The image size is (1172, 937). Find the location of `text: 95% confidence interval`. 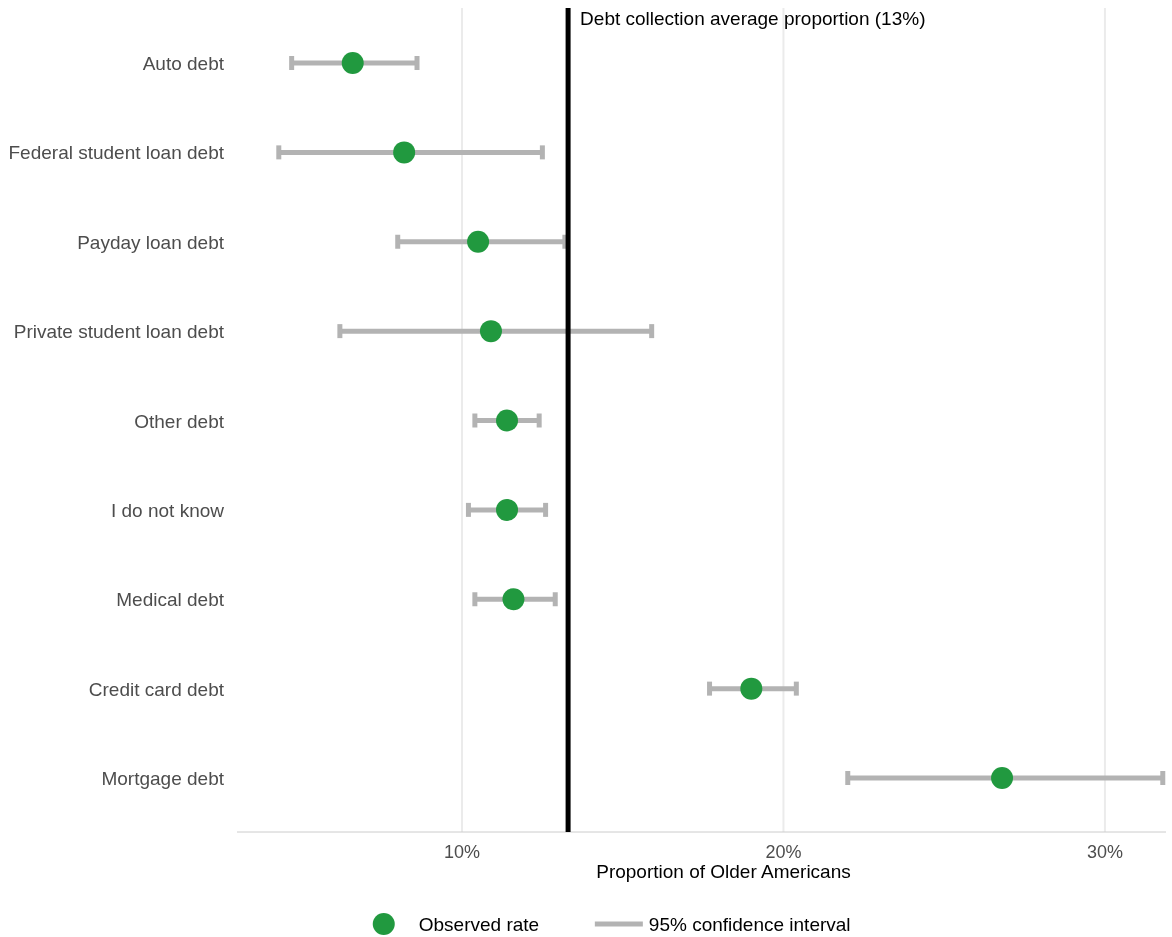

text: 95% confidence interval is located at coordinates (749, 924).